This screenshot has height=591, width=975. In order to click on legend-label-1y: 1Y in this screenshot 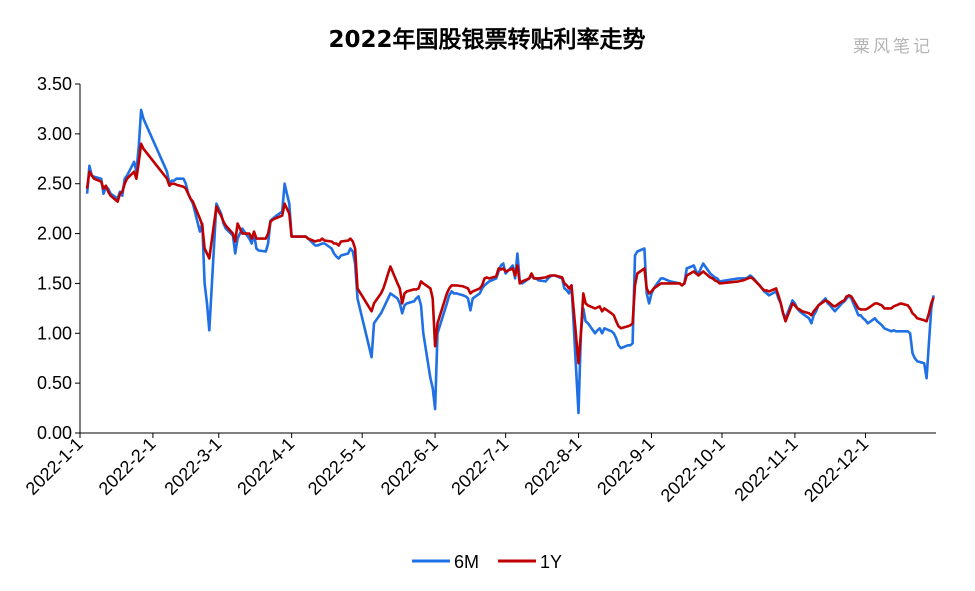, I will do `click(551, 562)`.